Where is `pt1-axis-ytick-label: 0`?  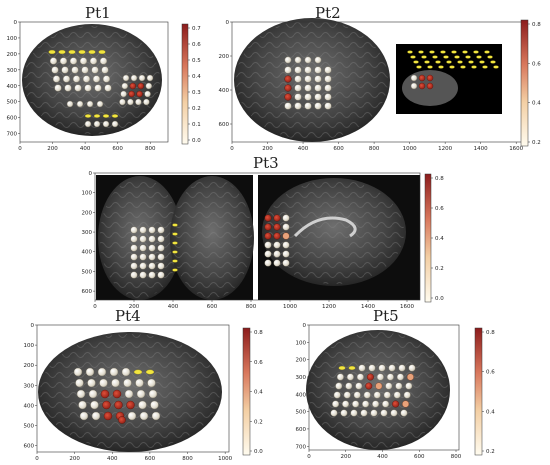 pt1-axis-ytick-label: 0 is located at coordinates (16, 23).